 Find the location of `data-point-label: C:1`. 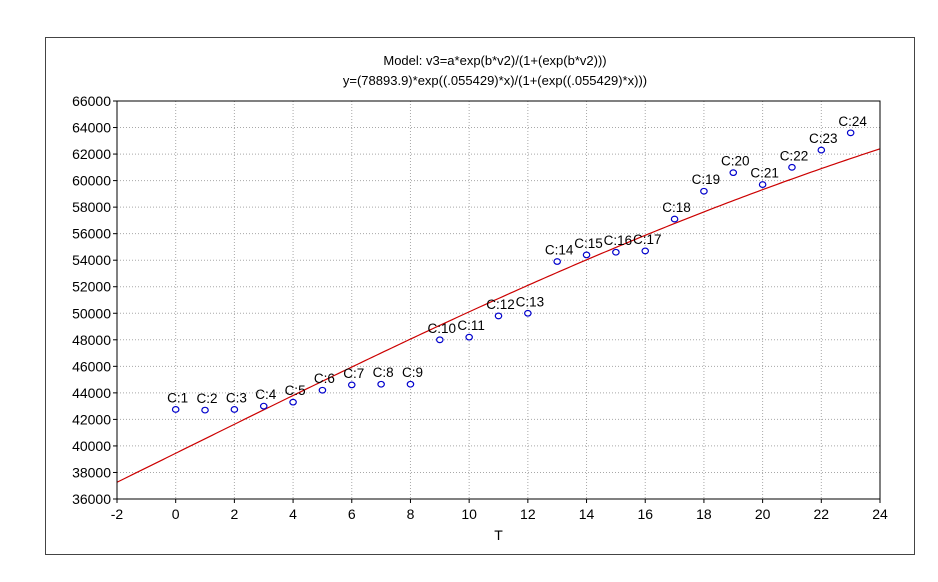

data-point-label: C:1 is located at coordinates (177, 397).